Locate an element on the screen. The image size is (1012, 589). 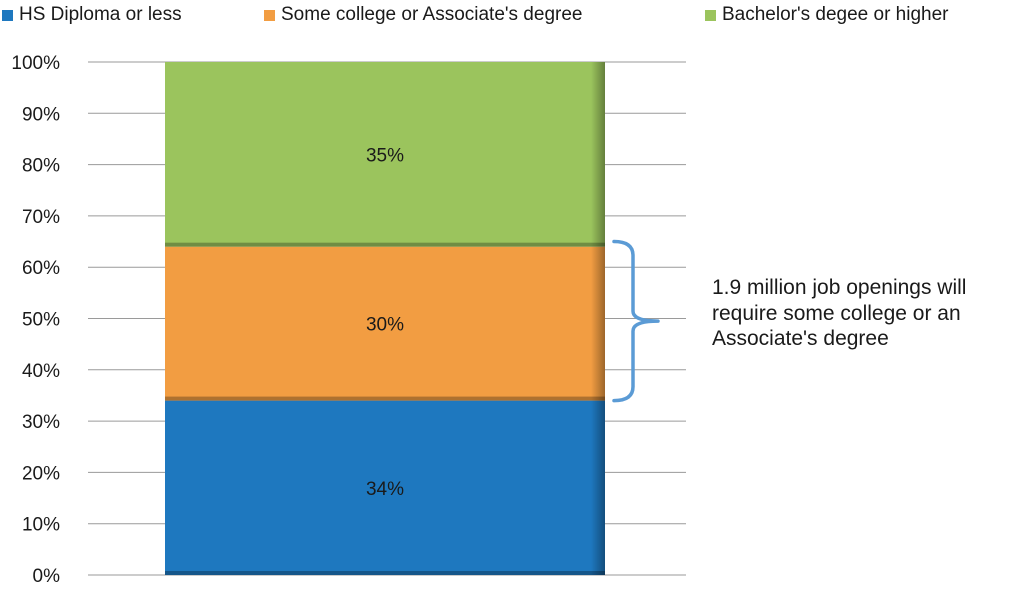
y-tick-label: 10% is located at coordinates (41, 525).